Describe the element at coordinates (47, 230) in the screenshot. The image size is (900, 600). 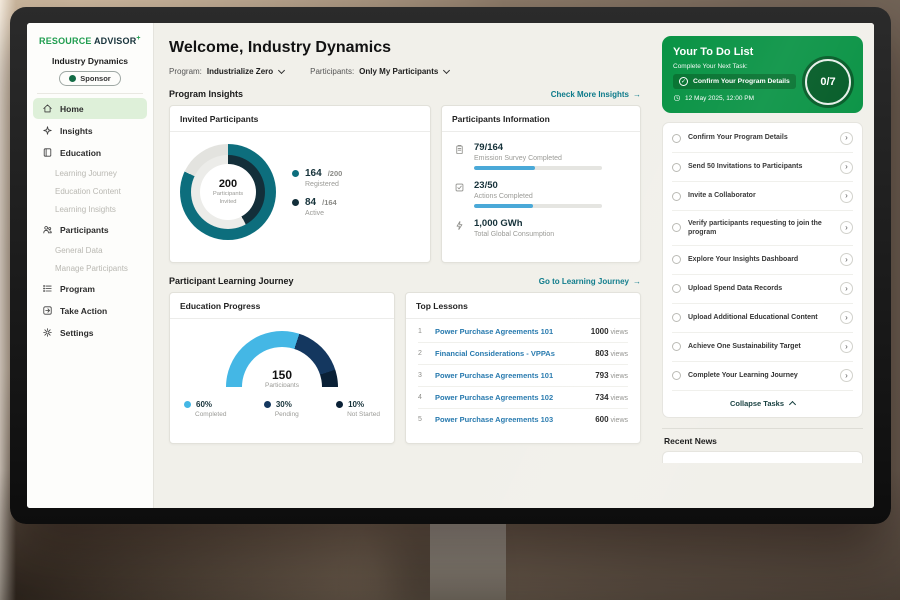
I see `people-icon` at that location.